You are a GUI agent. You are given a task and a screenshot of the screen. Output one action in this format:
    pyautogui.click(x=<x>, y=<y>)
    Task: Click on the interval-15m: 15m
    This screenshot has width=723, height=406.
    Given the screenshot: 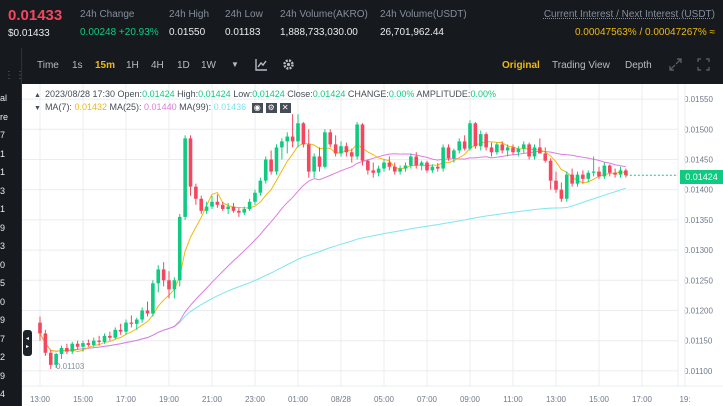 What is the action you would take?
    pyautogui.click(x=105, y=65)
    